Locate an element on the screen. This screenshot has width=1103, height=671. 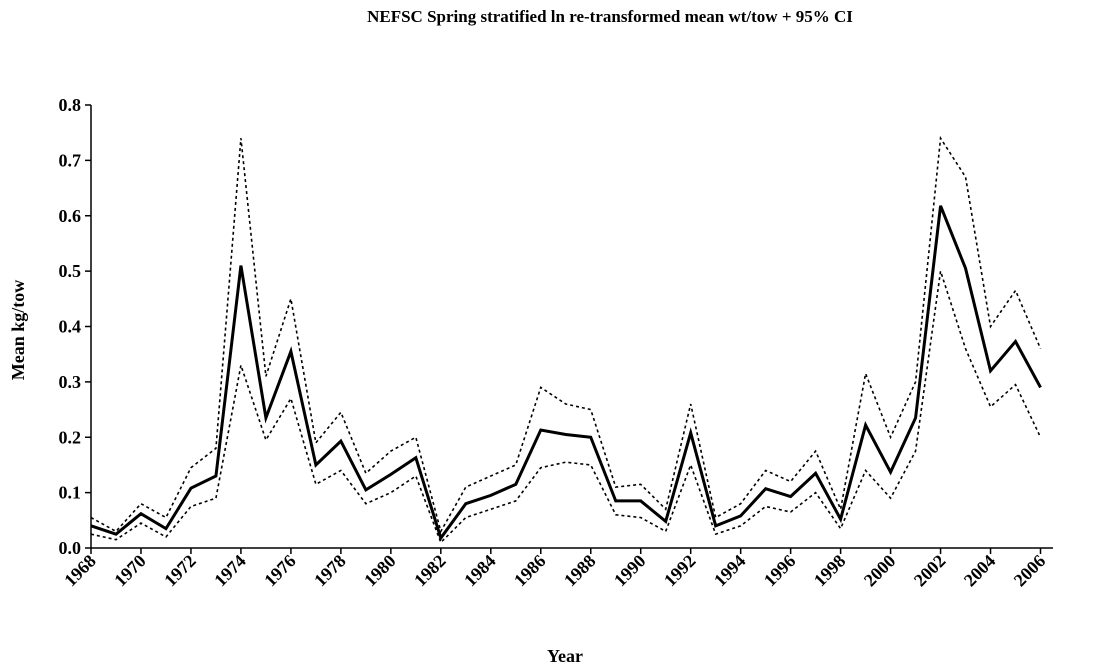
y-tick-label: 0.1 is located at coordinates (70, 493).